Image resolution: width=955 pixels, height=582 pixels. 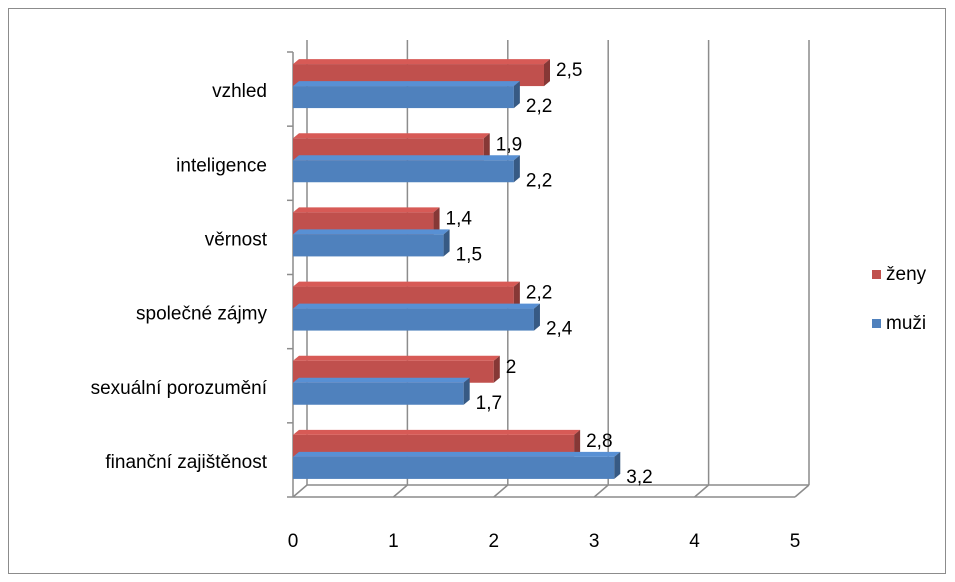 What do you see at coordinates (201, 314) in the screenshot?
I see `category-label: společné zájmy` at bounding box center [201, 314].